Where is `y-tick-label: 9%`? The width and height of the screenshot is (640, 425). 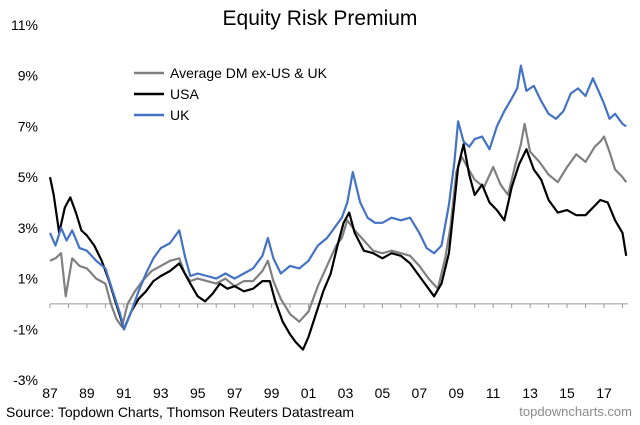
y-tick-label: 9% is located at coordinates (28, 76).